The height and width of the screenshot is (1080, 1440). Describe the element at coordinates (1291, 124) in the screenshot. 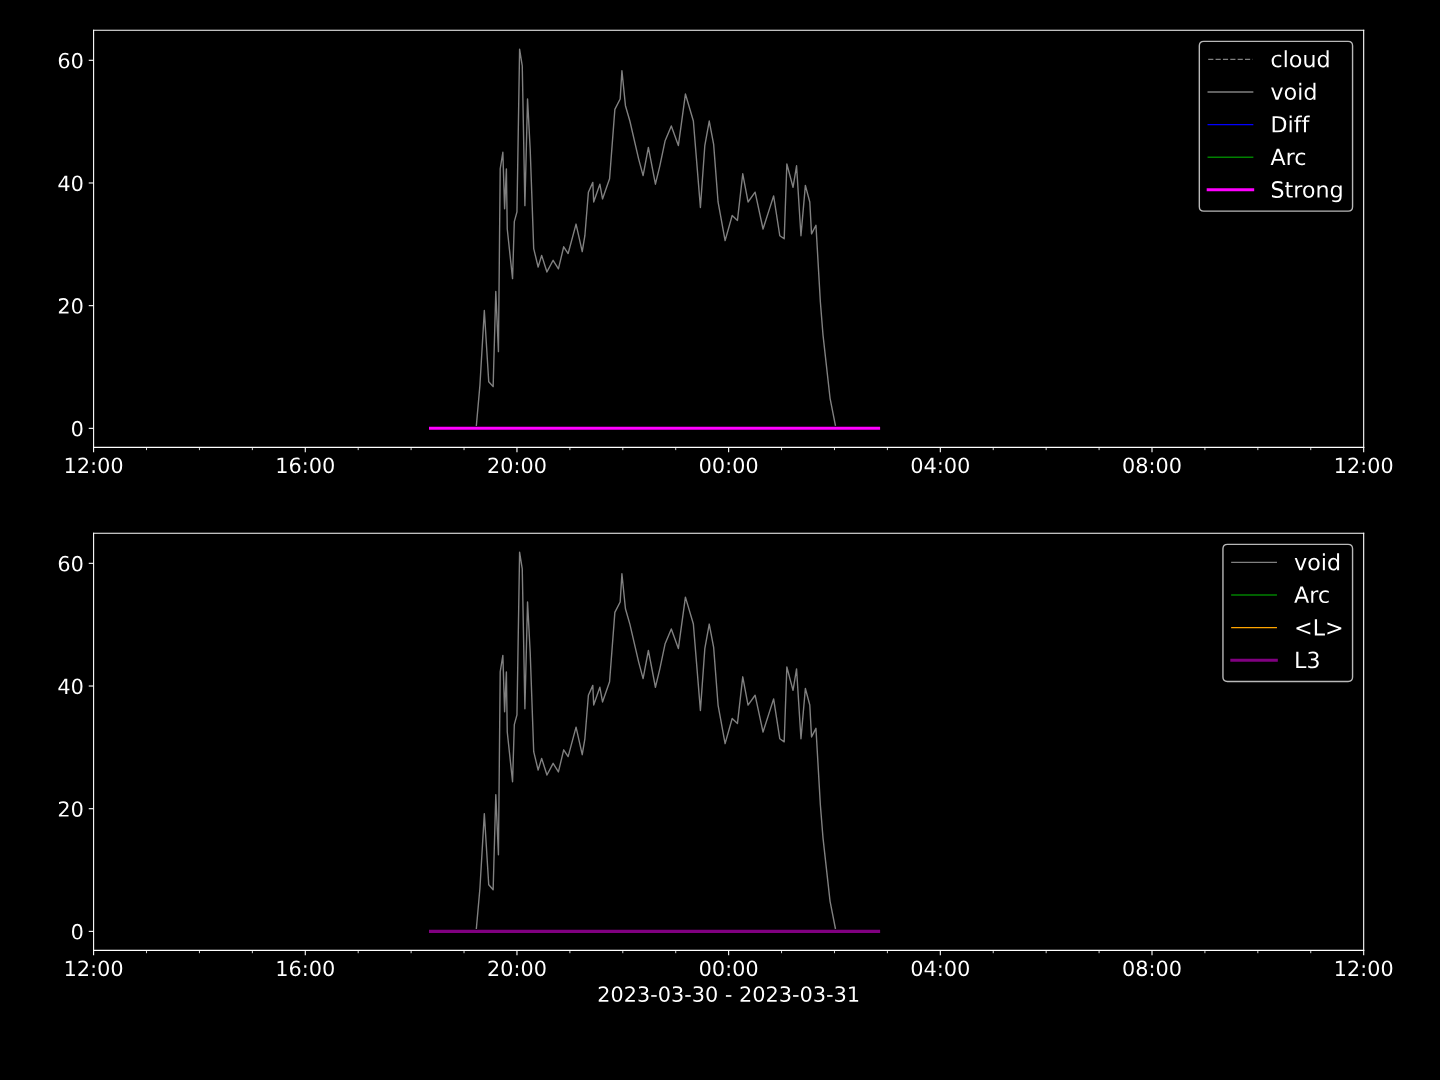

I see `legend-label: Diff` at that location.